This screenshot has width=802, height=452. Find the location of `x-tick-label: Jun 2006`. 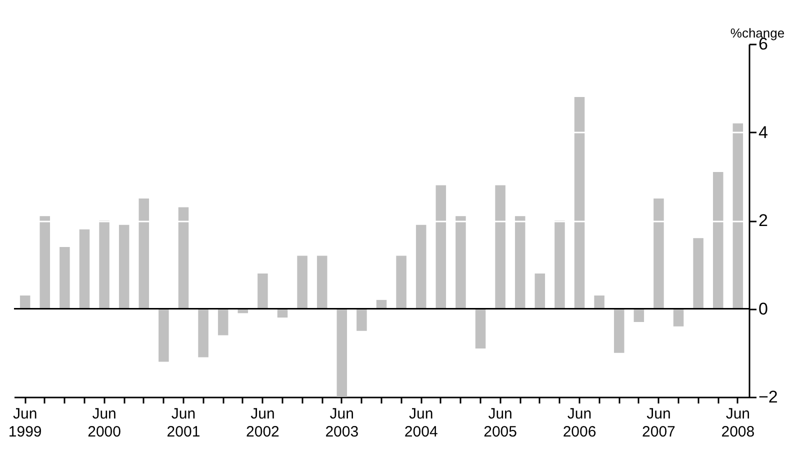

x-tick-label: Jun 2006 is located at coordinates (579, 423).